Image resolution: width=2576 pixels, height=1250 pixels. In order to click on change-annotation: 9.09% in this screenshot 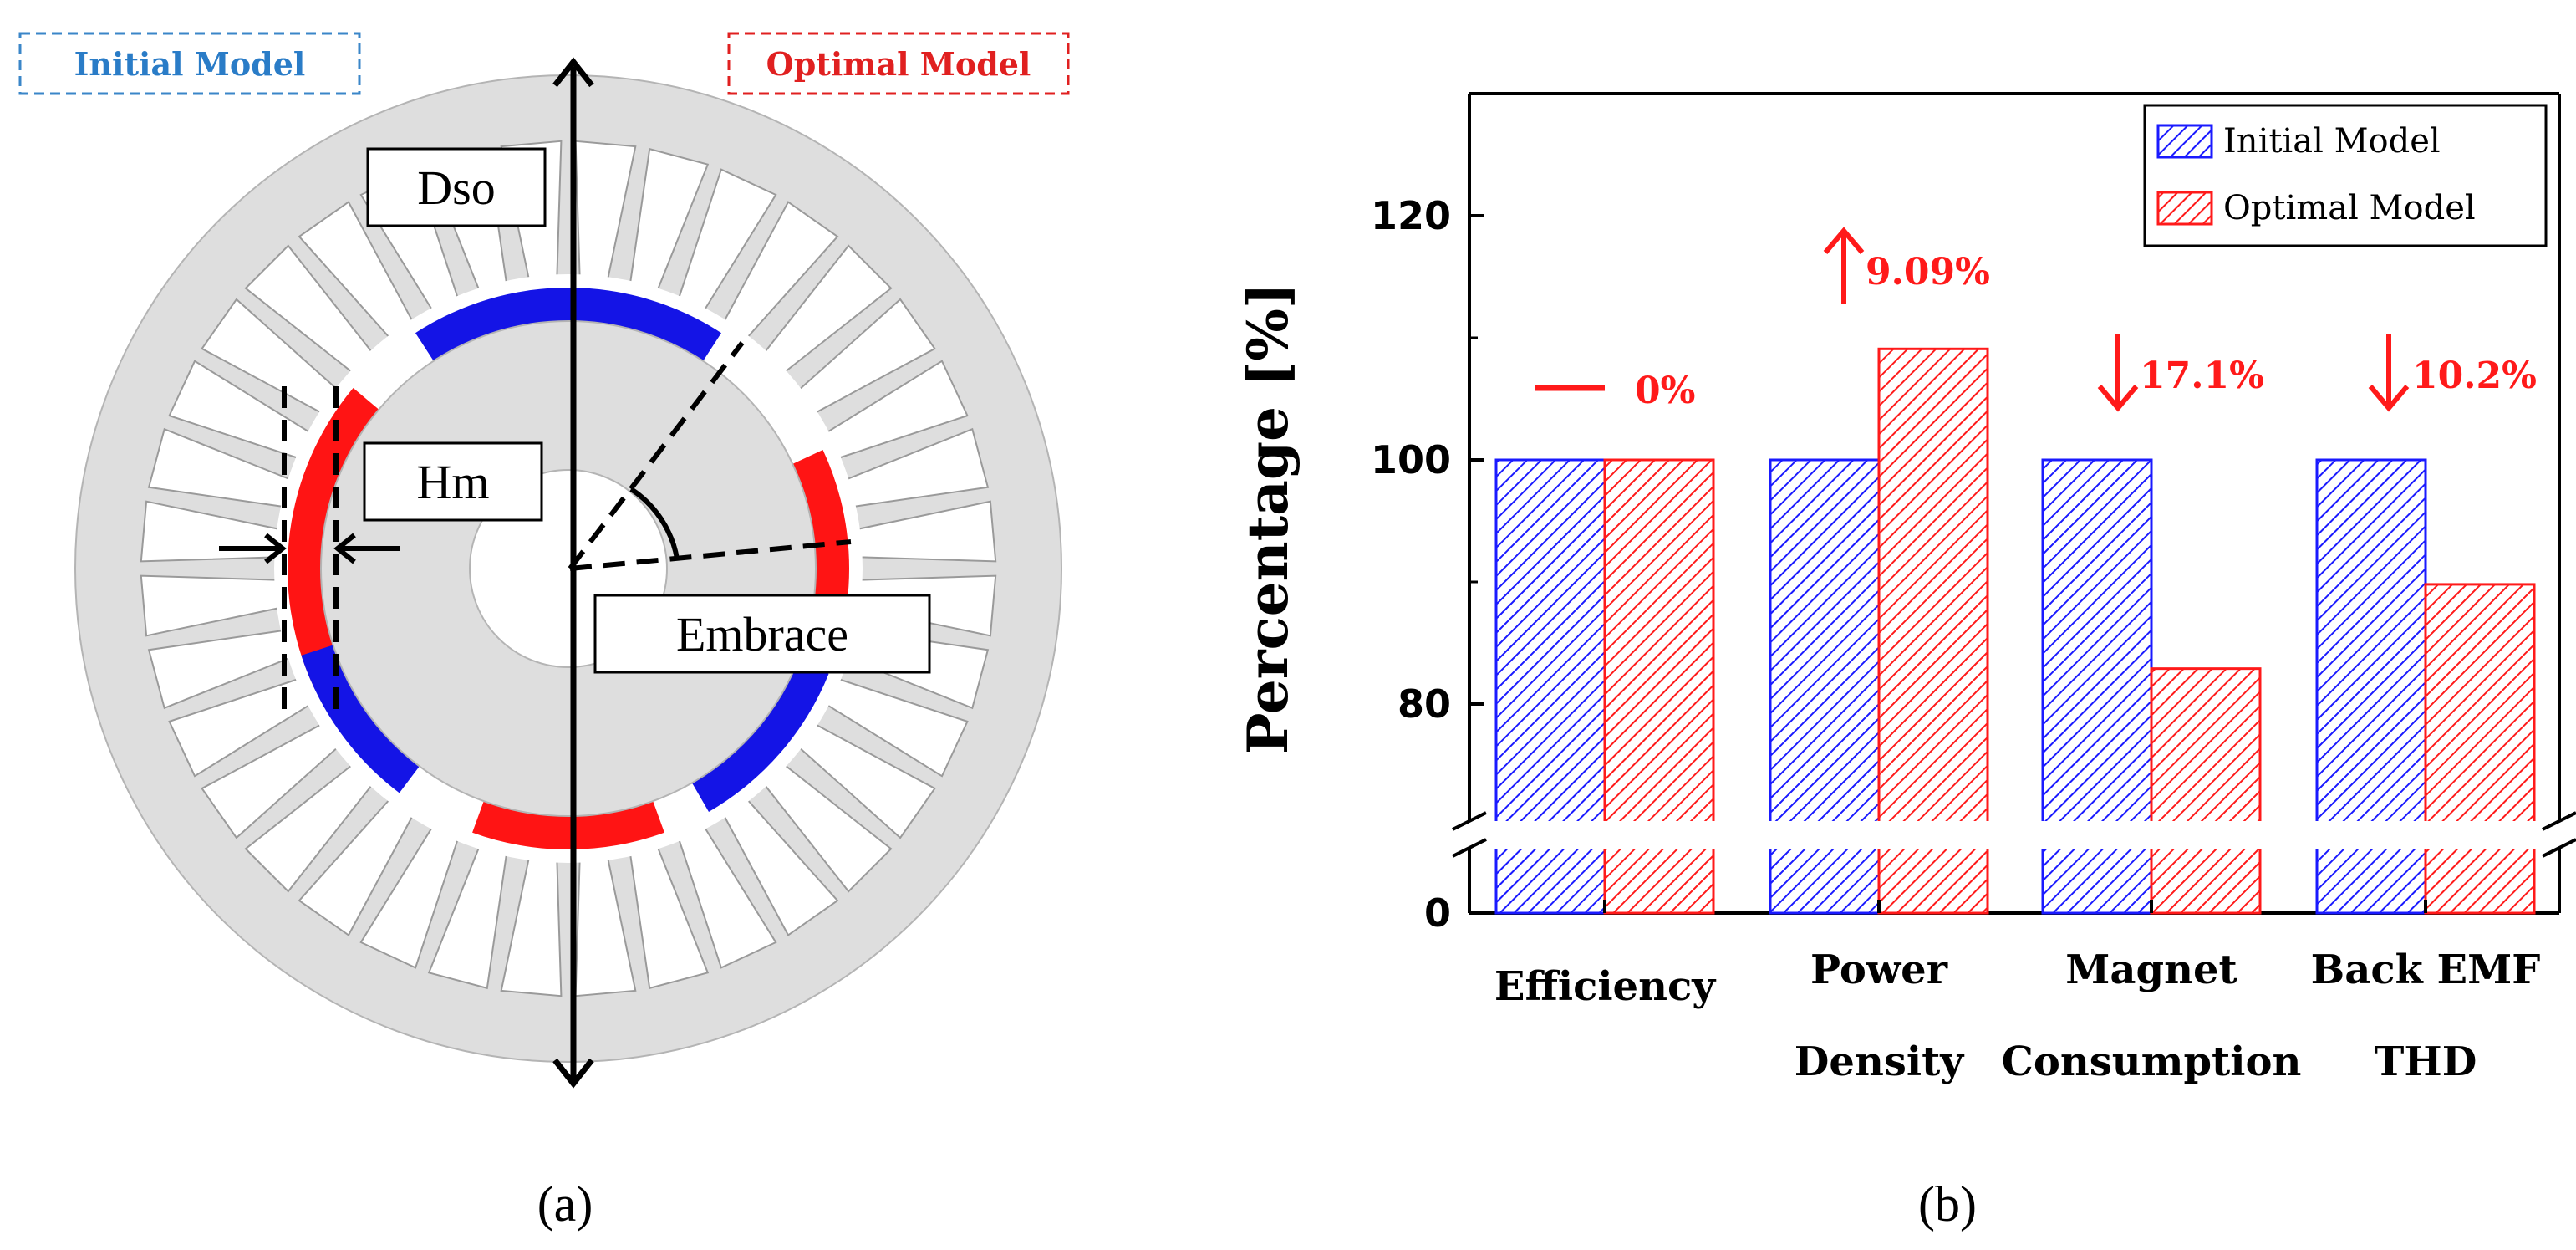, I will do `click(1906, 265)`.